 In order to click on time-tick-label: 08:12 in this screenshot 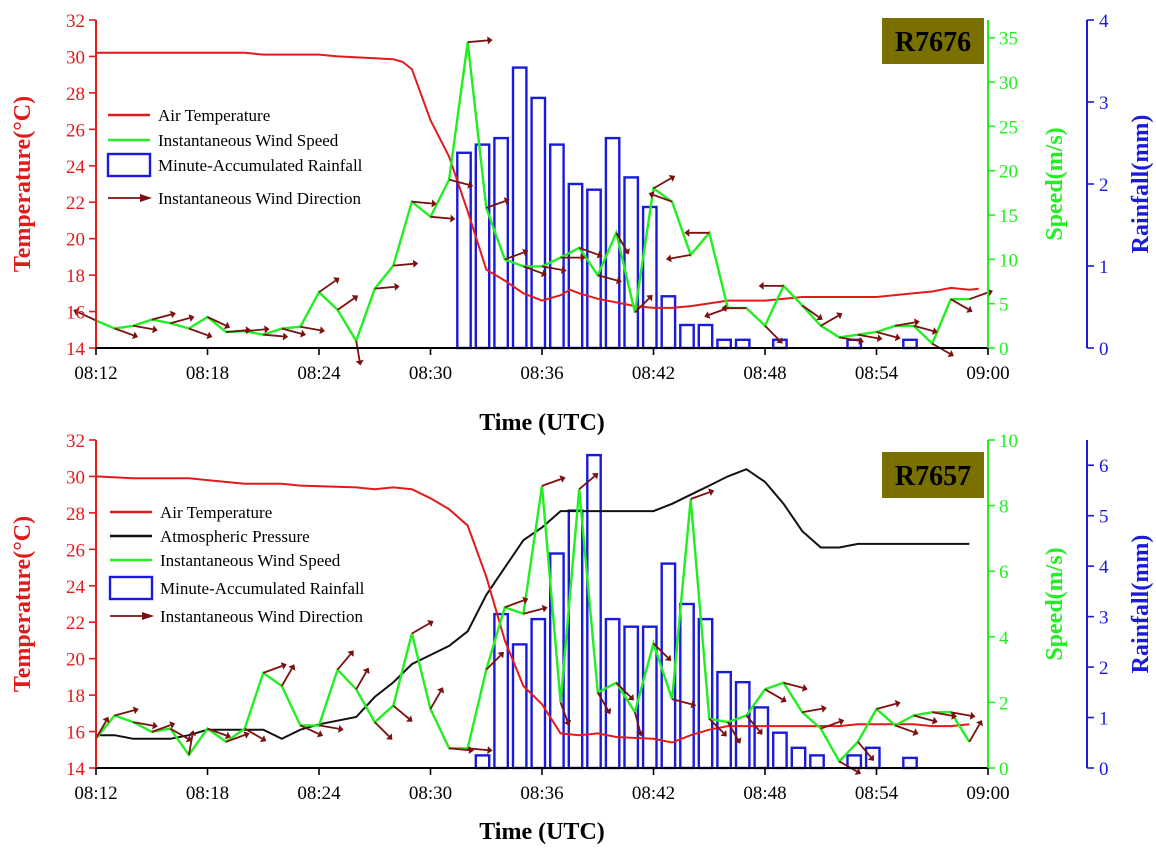, I will do `click(95, 373)`.